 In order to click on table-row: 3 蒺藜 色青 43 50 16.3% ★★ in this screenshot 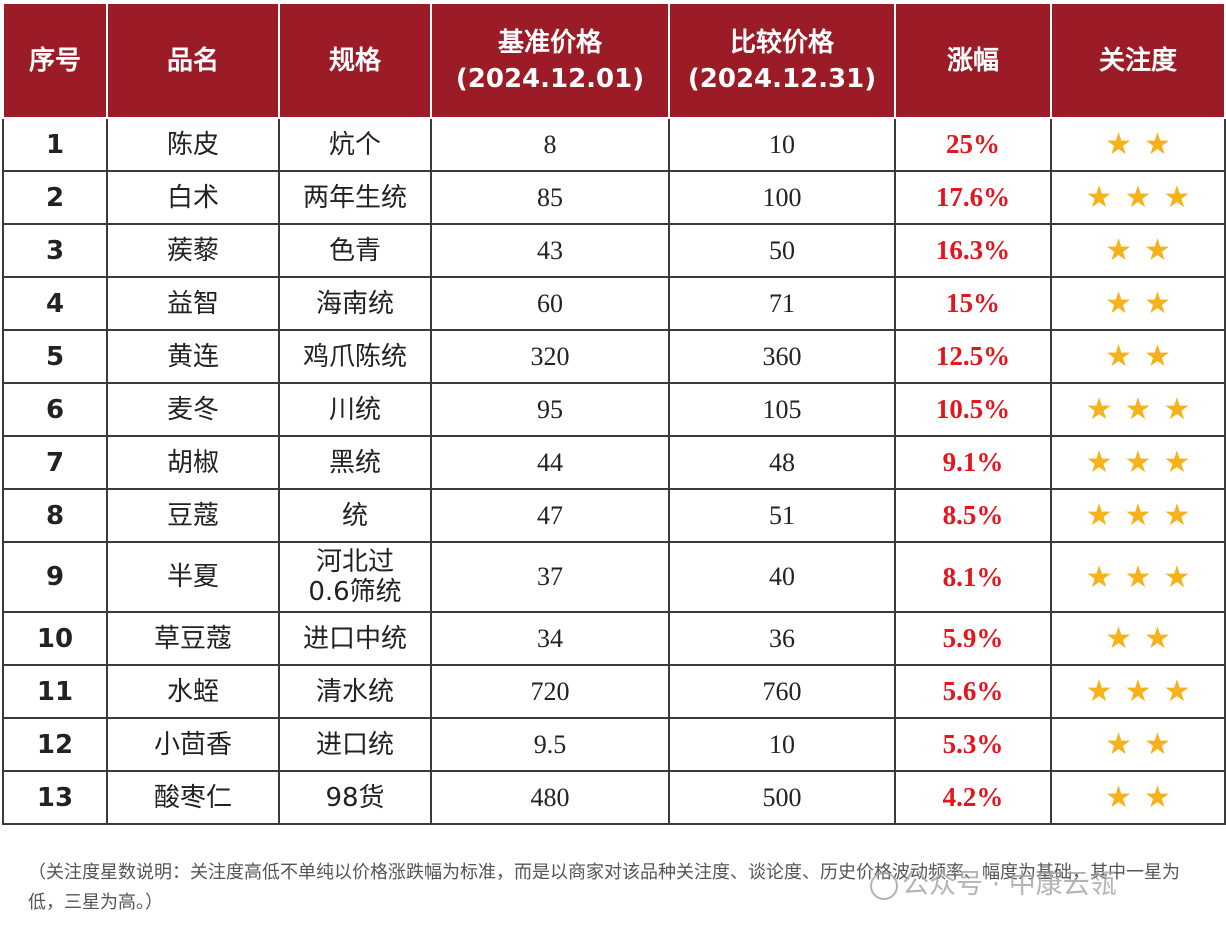, I will do `click(614, 250)`.